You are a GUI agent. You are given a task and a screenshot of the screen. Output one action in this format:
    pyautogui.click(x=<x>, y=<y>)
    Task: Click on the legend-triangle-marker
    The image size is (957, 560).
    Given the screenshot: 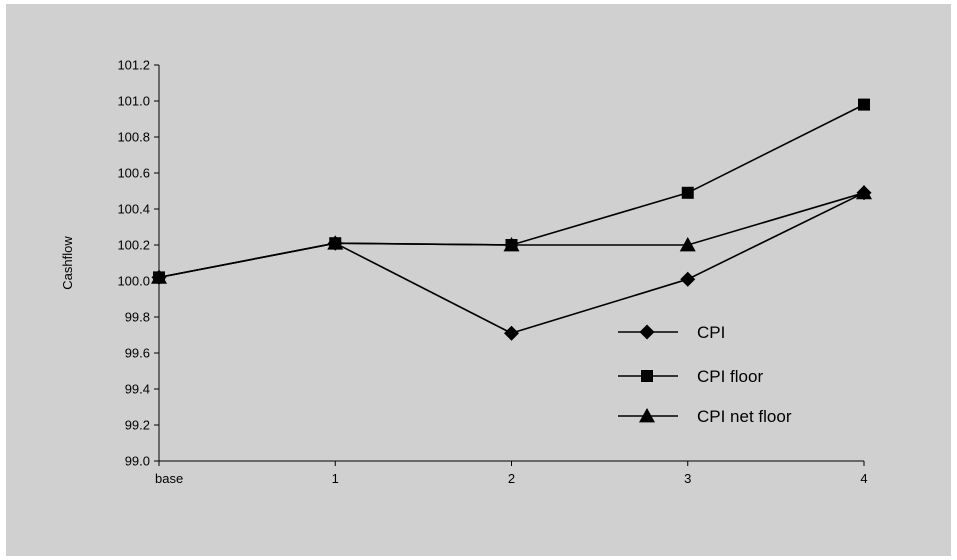 What is the action you would take?
    pyautogui.click(x=647, y=415)
    